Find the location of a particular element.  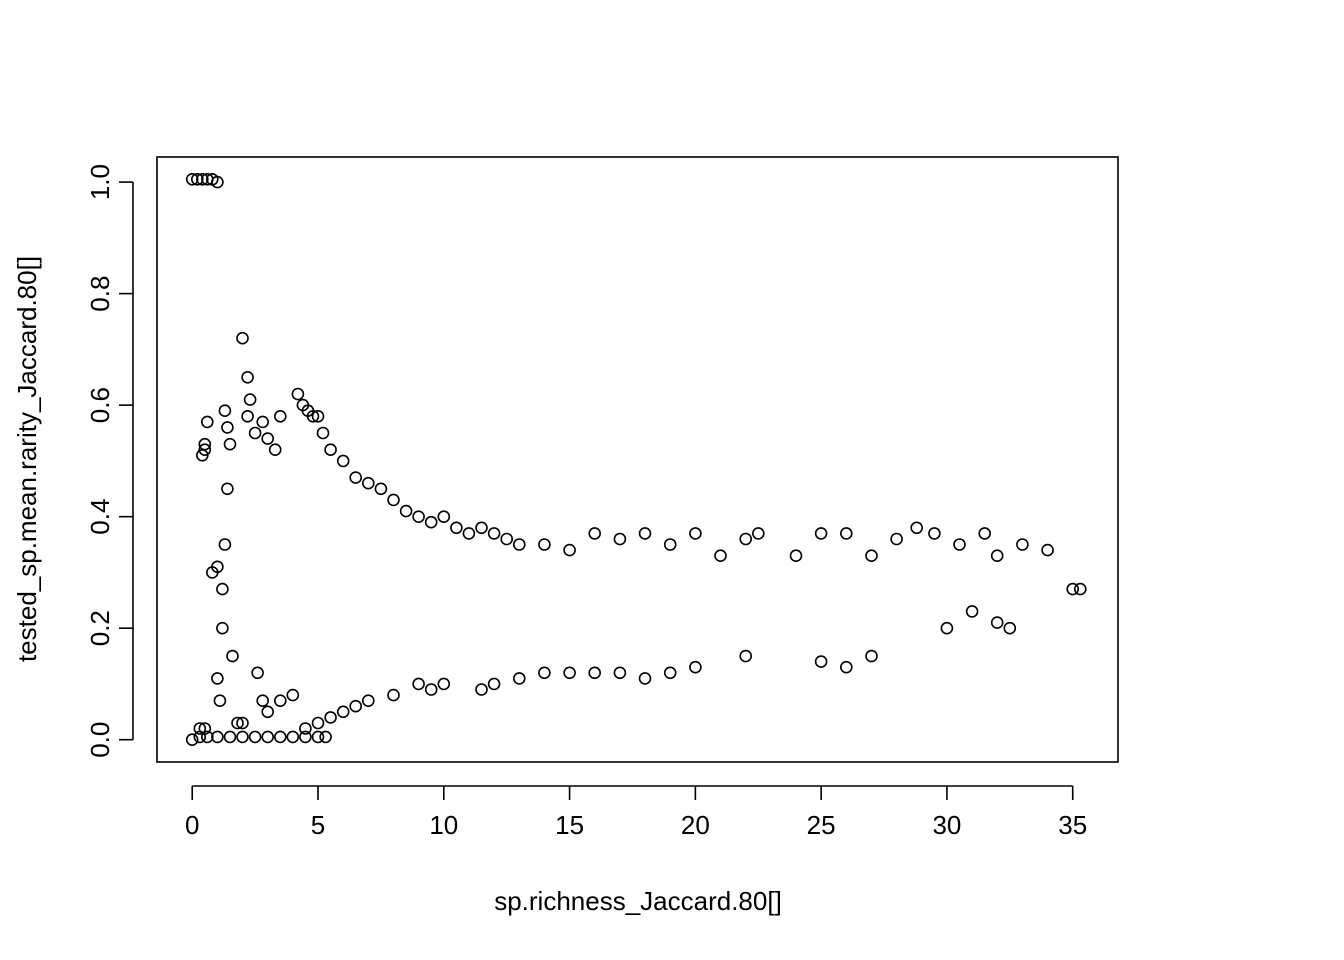

y-axis-title: tested_sp.mean.rarity_Jaccard.80[] is located at coordinates (27, 459).